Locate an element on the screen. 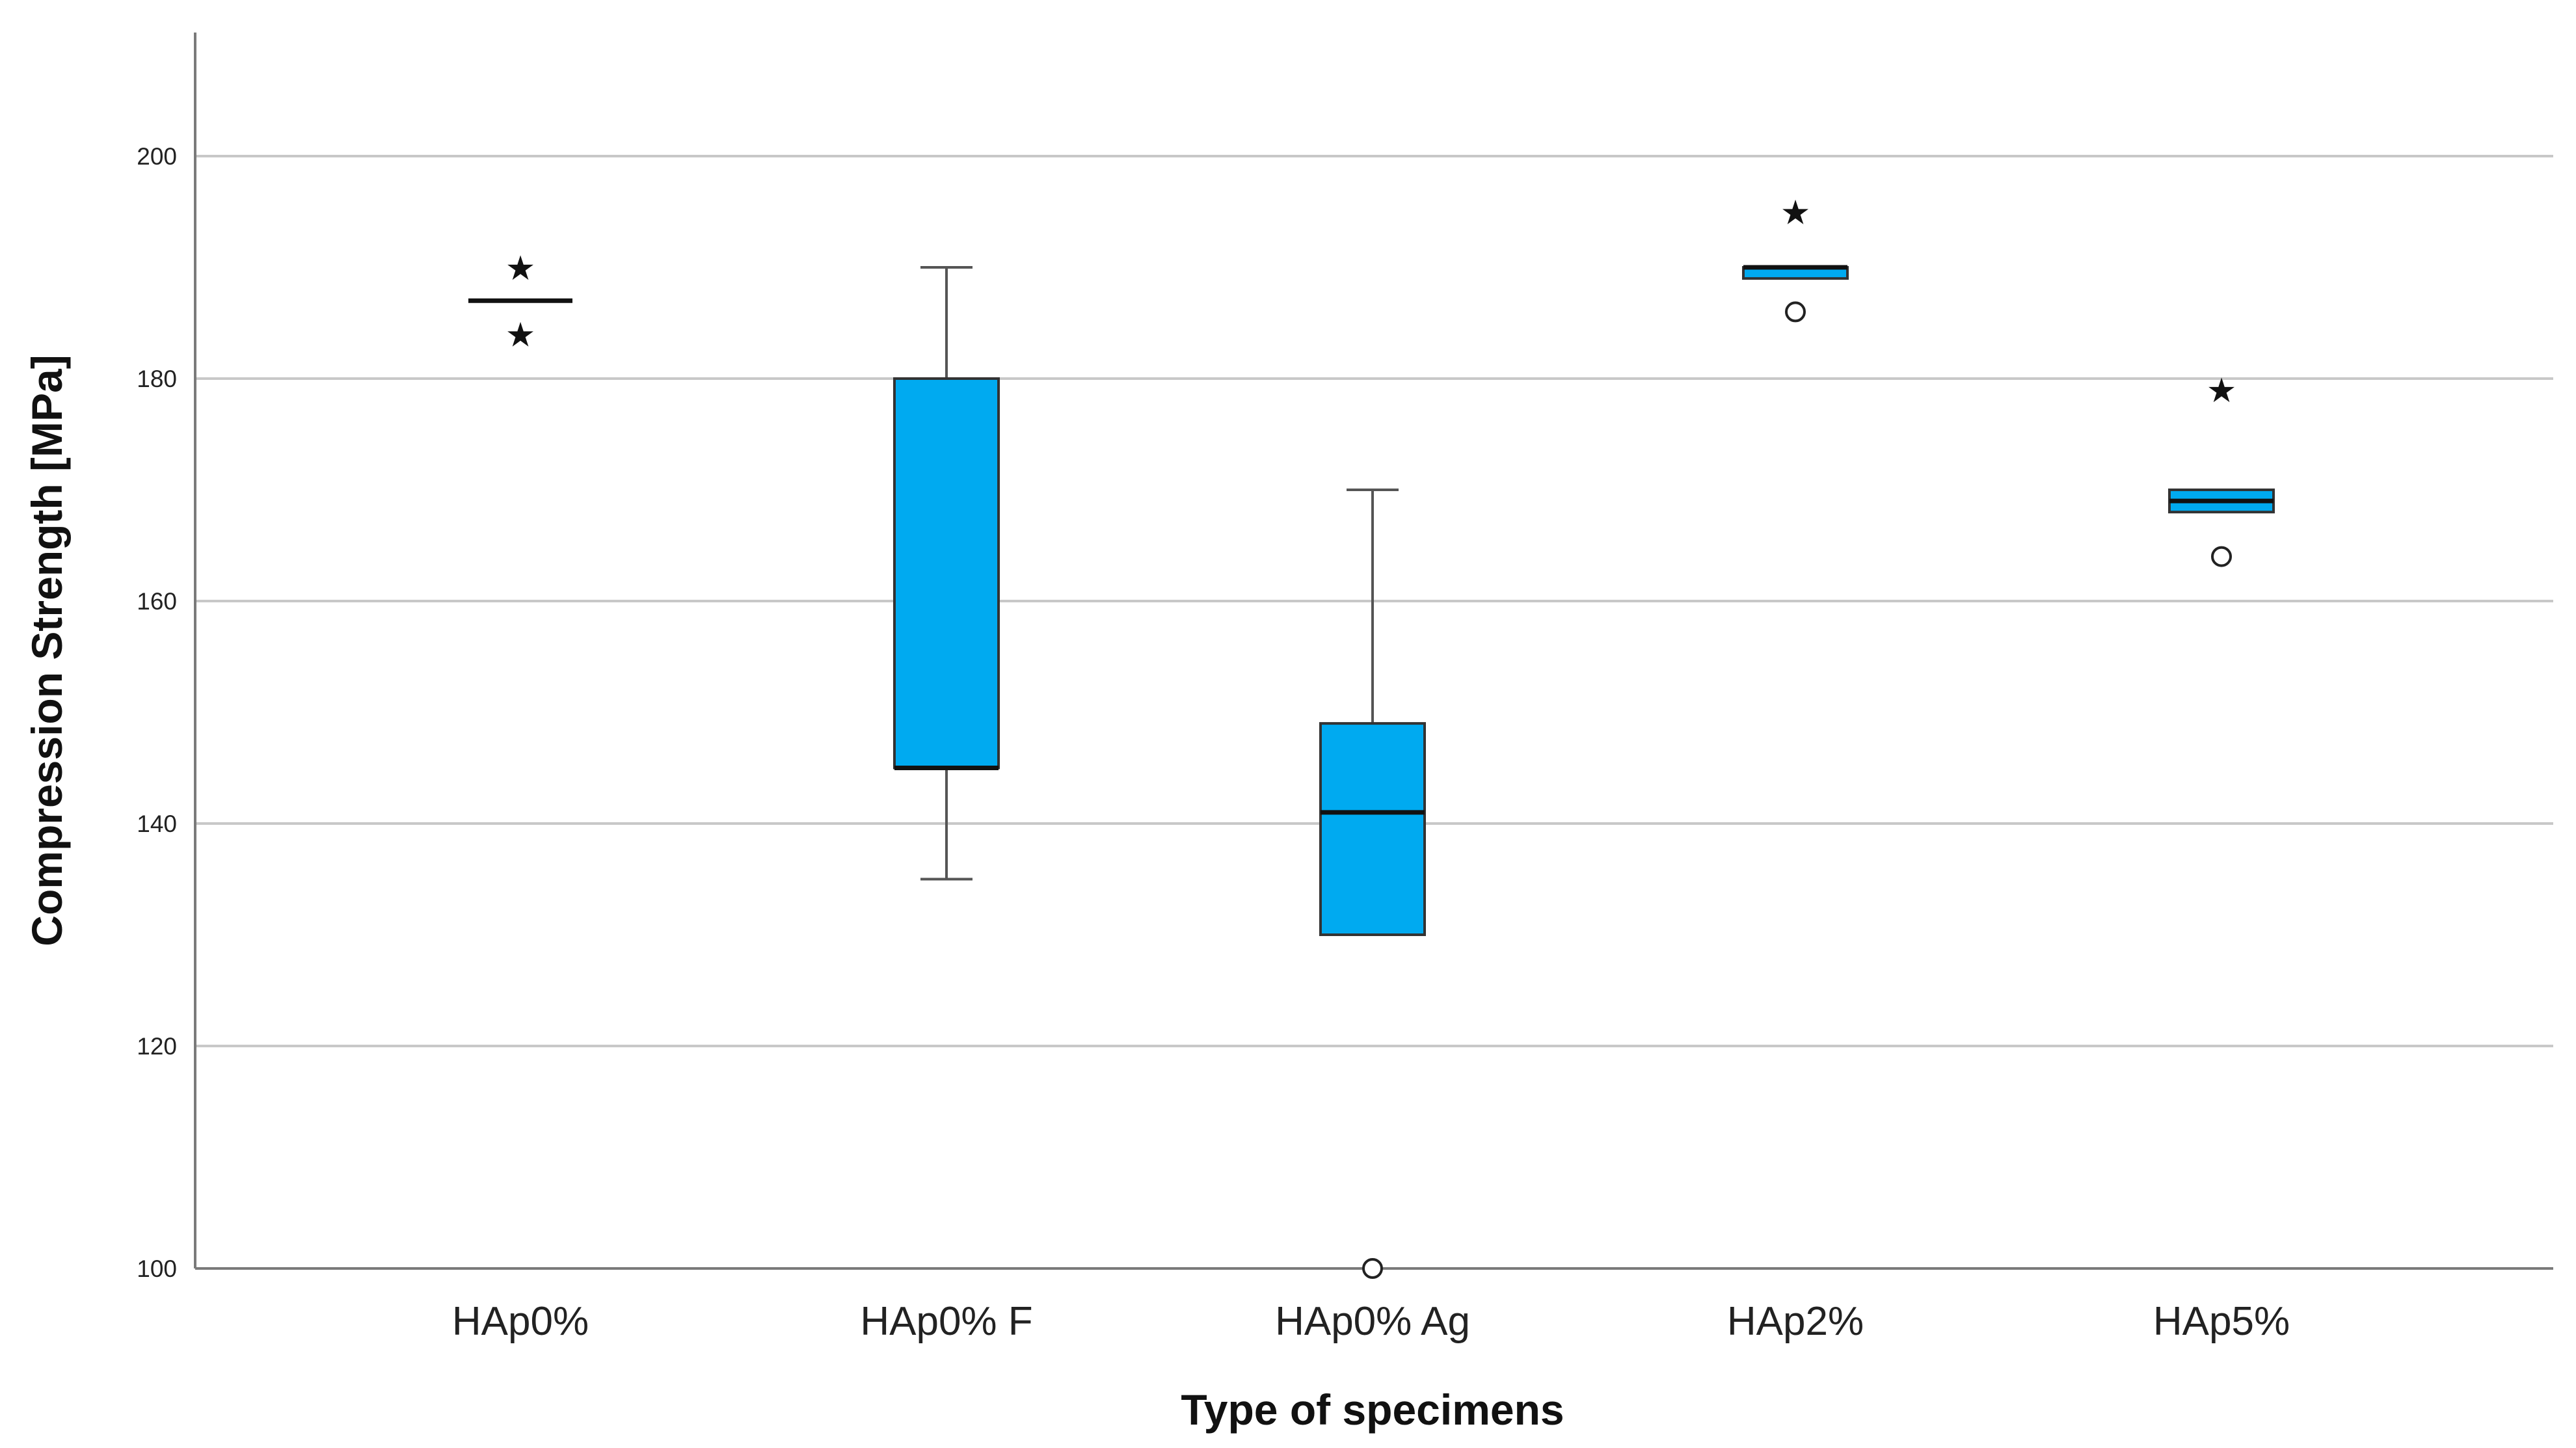  y-tick-label: 160 is located at coordinates (157, 601).